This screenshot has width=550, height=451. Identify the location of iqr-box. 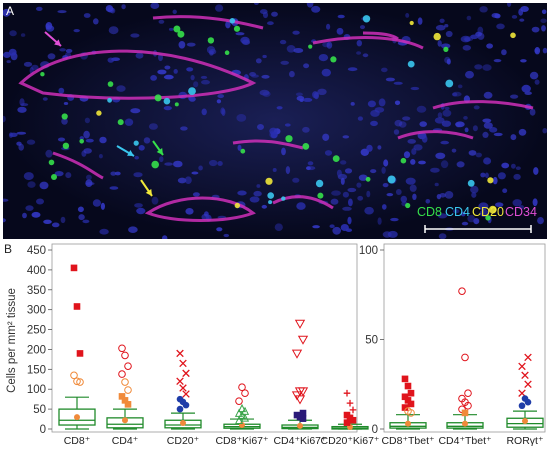
(465, 425).